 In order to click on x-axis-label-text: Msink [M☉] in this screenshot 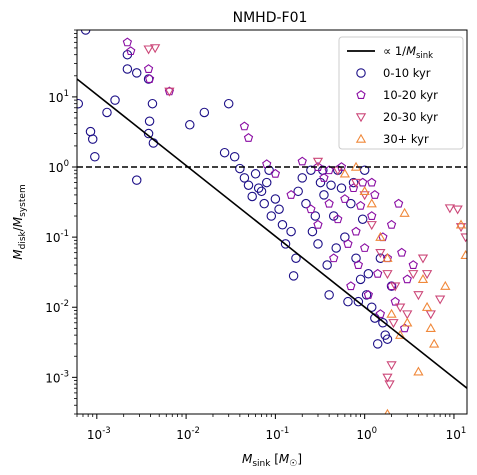, I will do `click(272, 460)`.